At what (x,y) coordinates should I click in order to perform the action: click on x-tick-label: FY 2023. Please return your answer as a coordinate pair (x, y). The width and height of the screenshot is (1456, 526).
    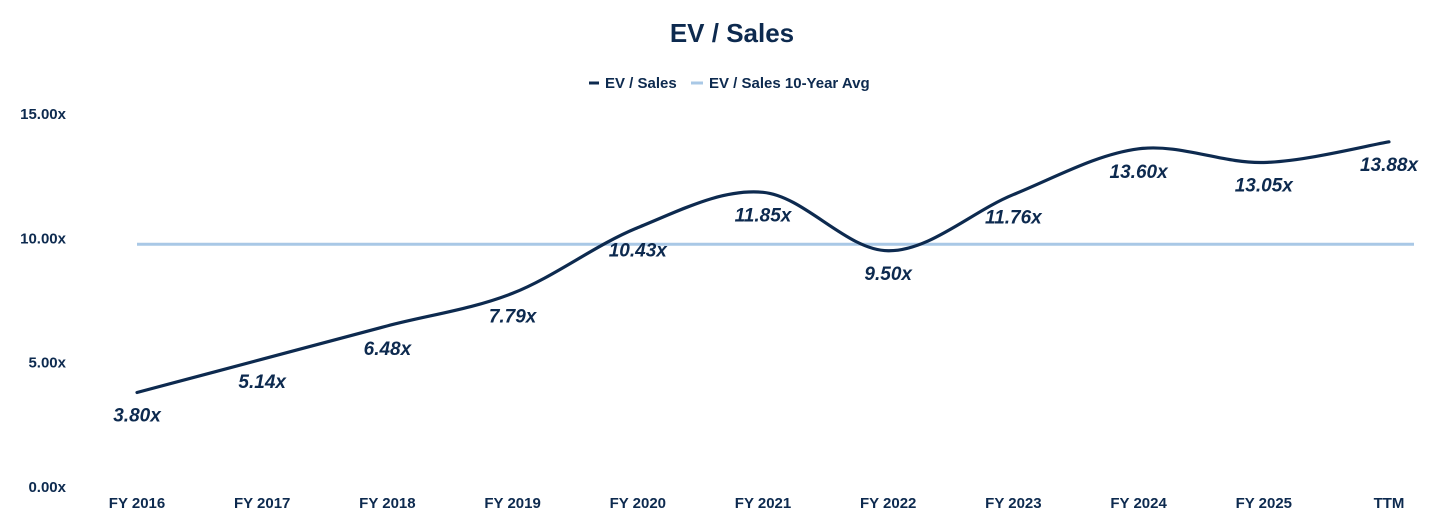
    Looking at the image, I should click on (1013, 503).